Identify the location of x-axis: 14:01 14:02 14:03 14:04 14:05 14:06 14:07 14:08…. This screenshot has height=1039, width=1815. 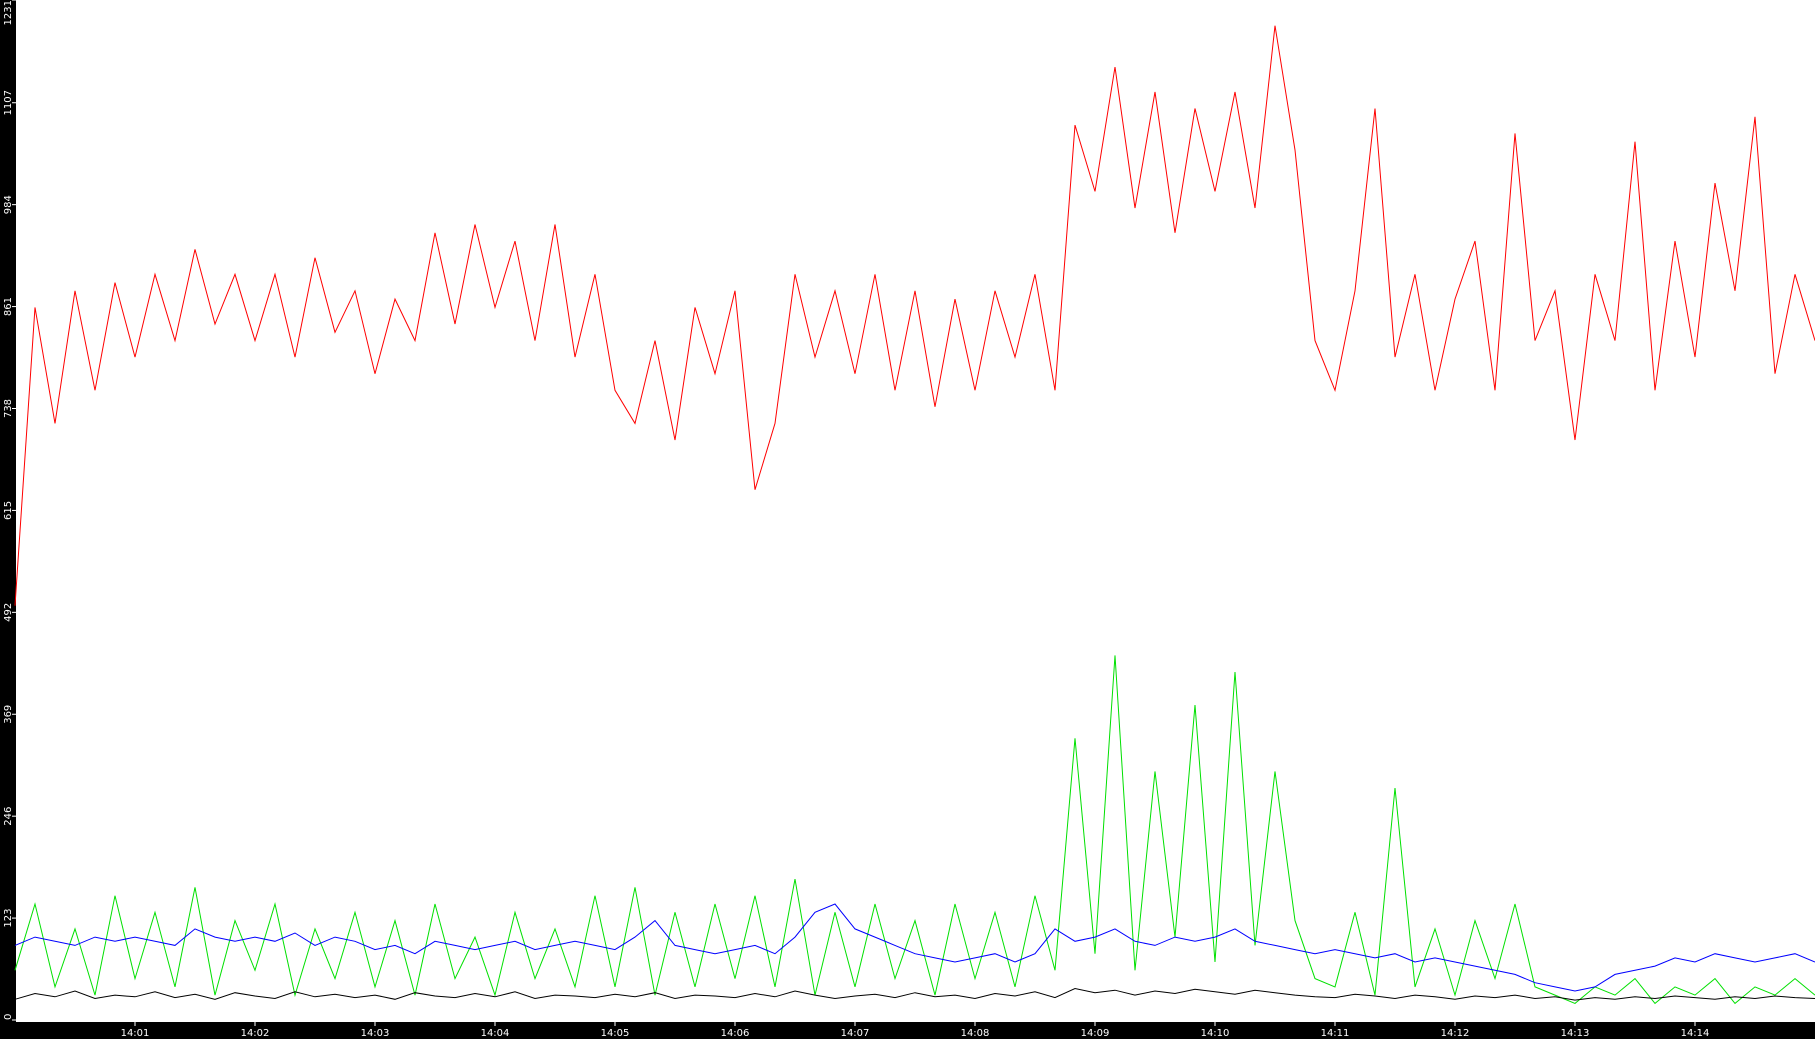
(915, 1030).